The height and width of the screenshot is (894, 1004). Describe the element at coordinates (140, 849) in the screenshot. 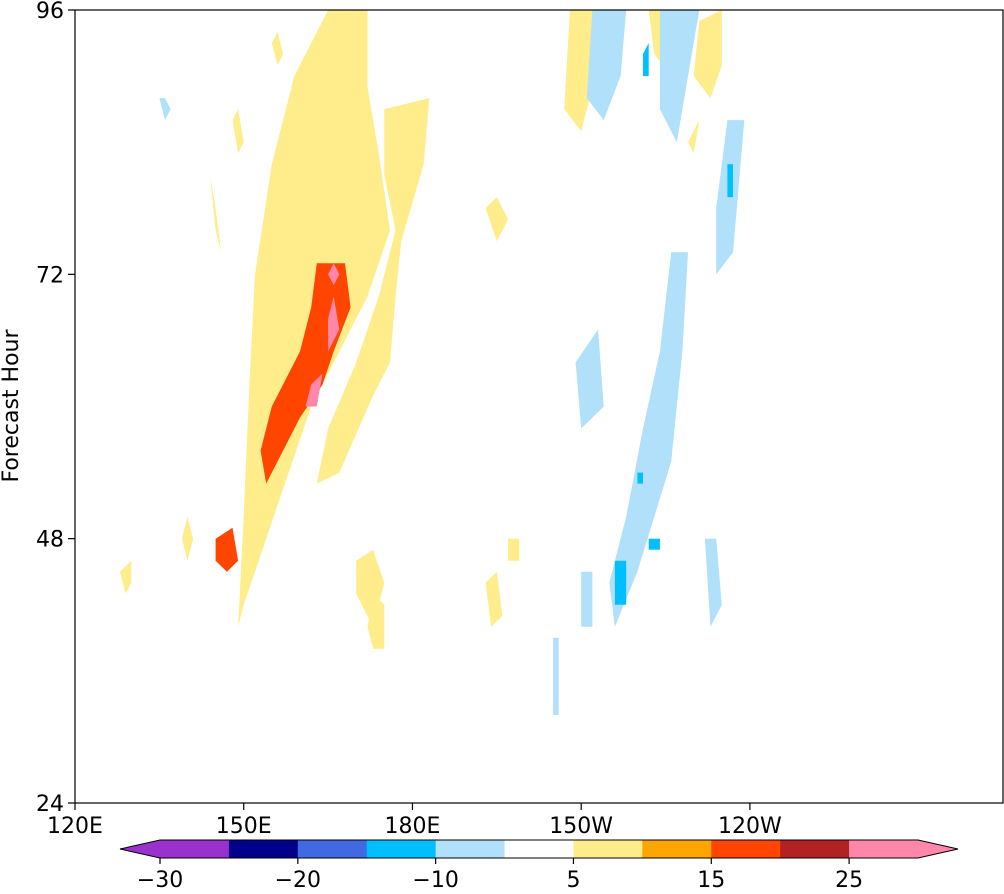

I see `colorbar-extend-min` at that location.